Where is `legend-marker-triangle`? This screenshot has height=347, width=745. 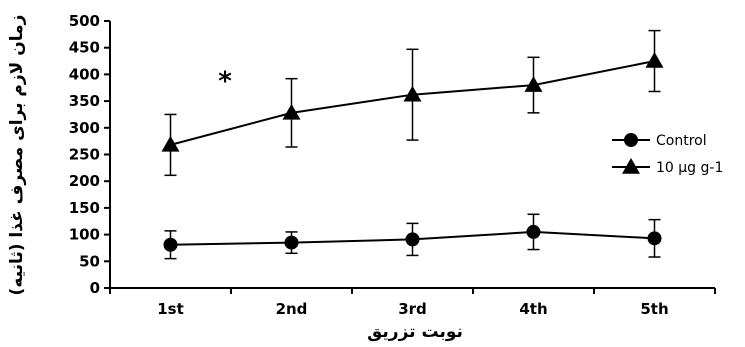 legend-marker-triangle is located at coordinates (631, 166).